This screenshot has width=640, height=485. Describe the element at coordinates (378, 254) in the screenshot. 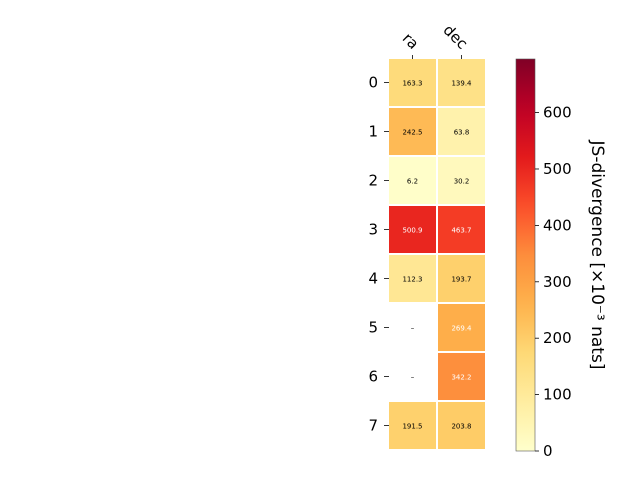

I see `row-tick-labels: 0 1 2 3 4 5 6 7` at that location.